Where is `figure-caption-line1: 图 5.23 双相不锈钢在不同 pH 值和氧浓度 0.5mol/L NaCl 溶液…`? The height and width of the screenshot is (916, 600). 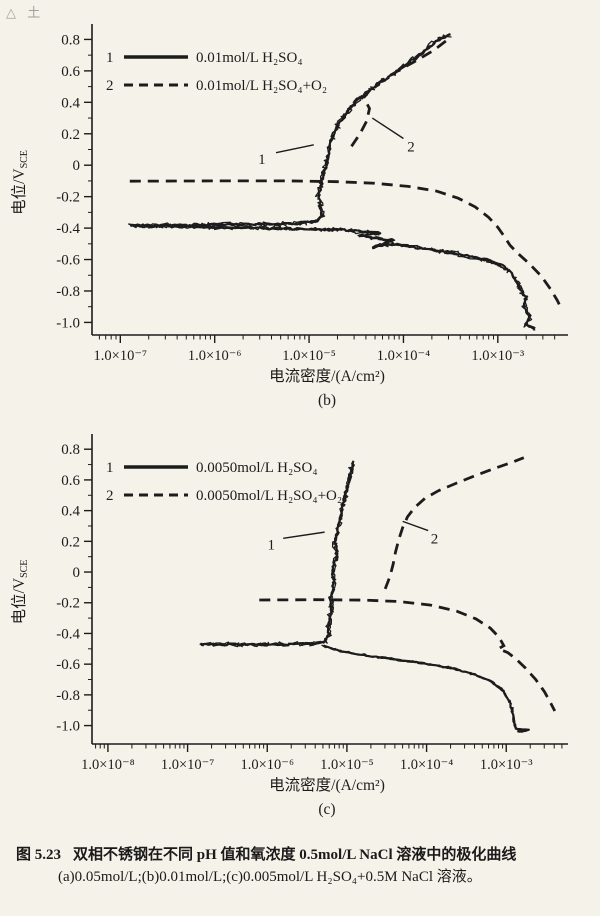 figure-caption-line1: 图 5.23 双相不锈钢在不同 pH 值和氧浓度 0.5mol/L NaCl 溶液… is located at coordinates (301, 856).